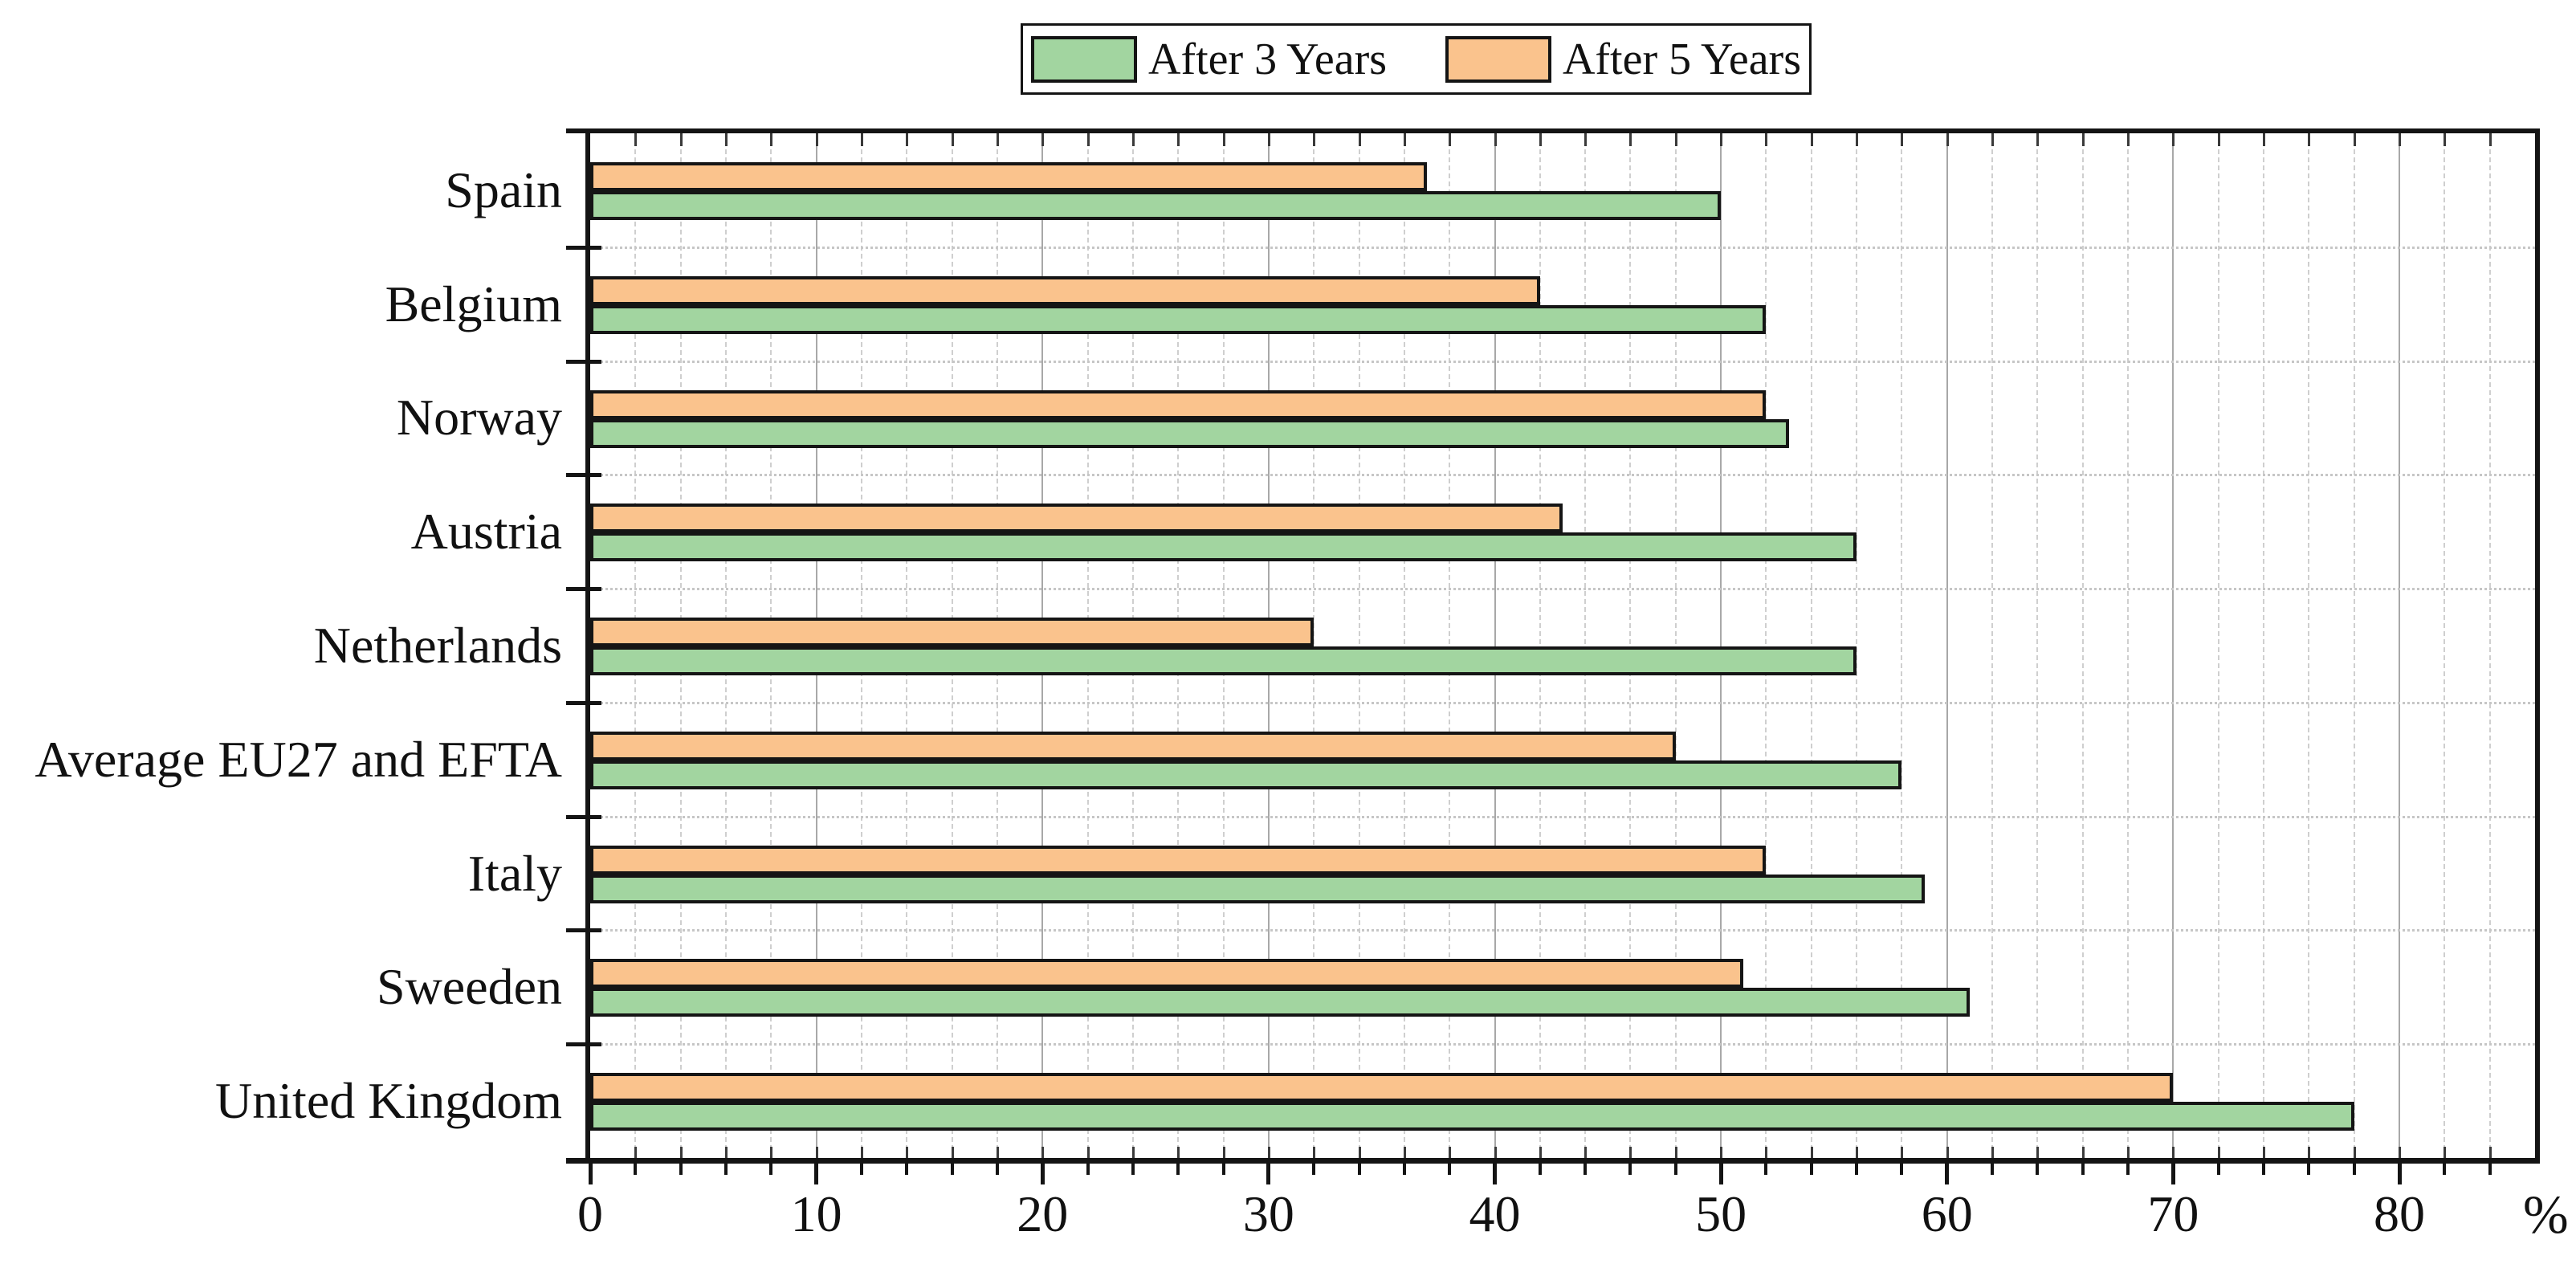 The width and height of the screenshot is (2576, 1268). Describe the element at coordinates (298, 759) in the screenshot. I see `category-label-average-eu27-and-efta: Average EU27 and EFTA` at that location.